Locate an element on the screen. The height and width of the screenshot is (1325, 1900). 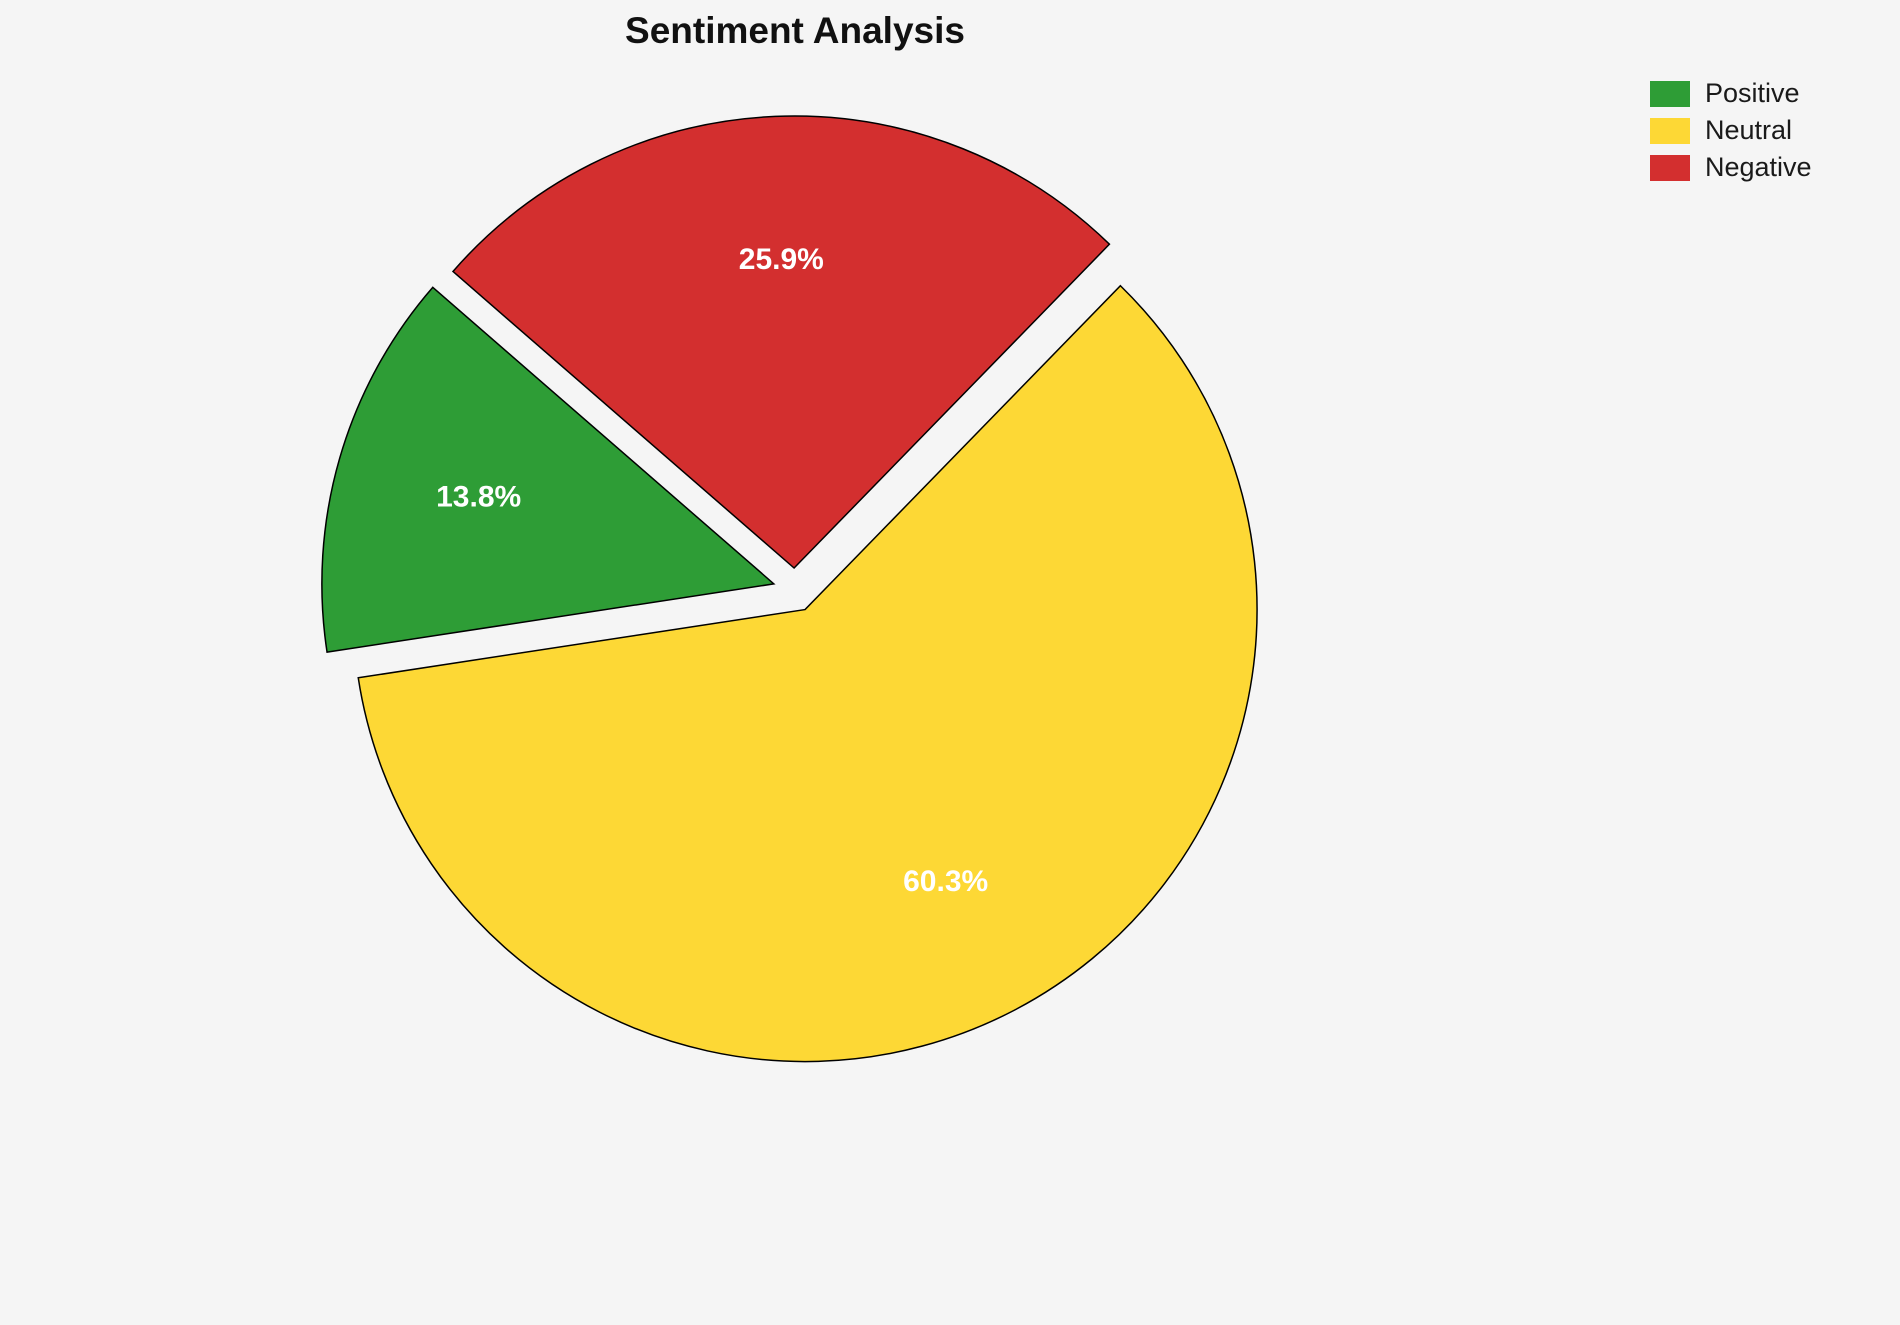
legend-item-positive: Positive is located at coordinates (1731, 93).